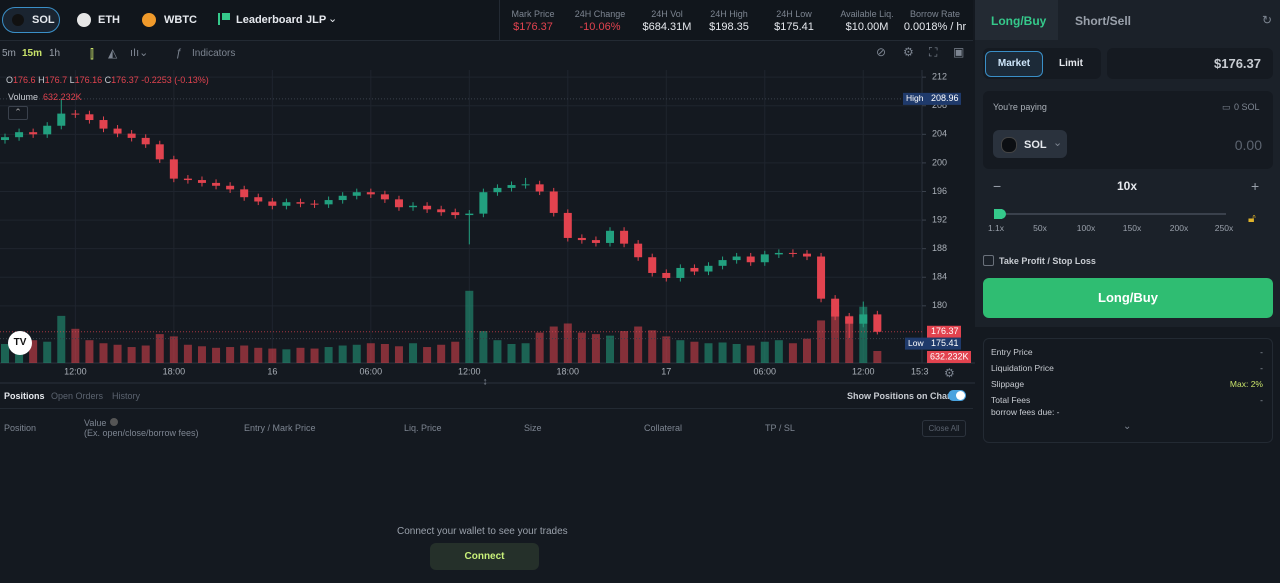  What do you see at coordinates (24, 80) in the screenshot?
I see `ohlc-value: 176.6` at bounding box center [24, 80].